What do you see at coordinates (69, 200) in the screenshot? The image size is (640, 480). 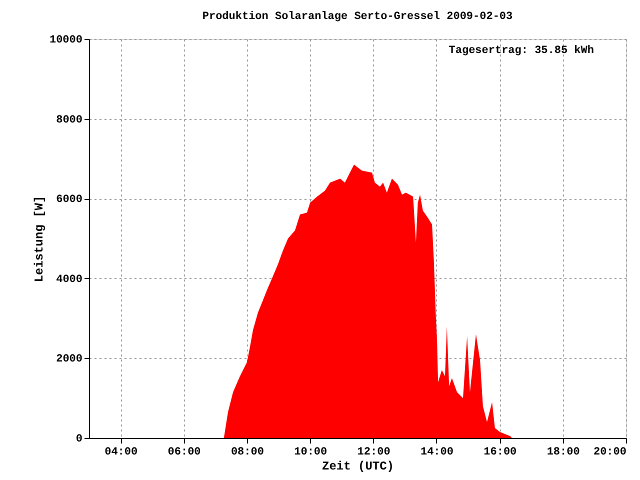 I see `y-tick-label: 6000` at bounding box center [69, 200].